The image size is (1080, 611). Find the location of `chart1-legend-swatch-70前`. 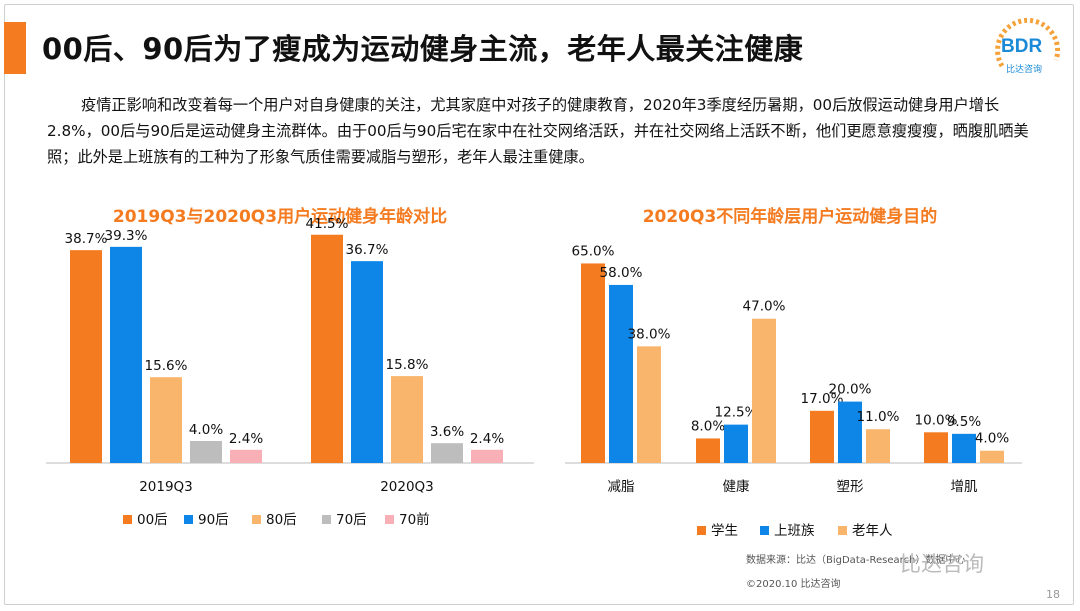

chart1-legend-swatch-70前 is located at coordinates (389, 519).